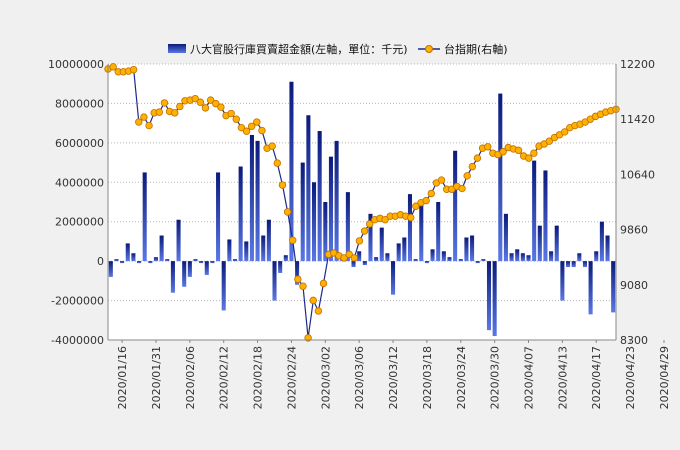 This screenshot has width=680, height=450. What do you see at coordinates (291, 377) in the screenshot?
I see `x-tick-label: 2020/02/24` at bounding box center [291, 377].